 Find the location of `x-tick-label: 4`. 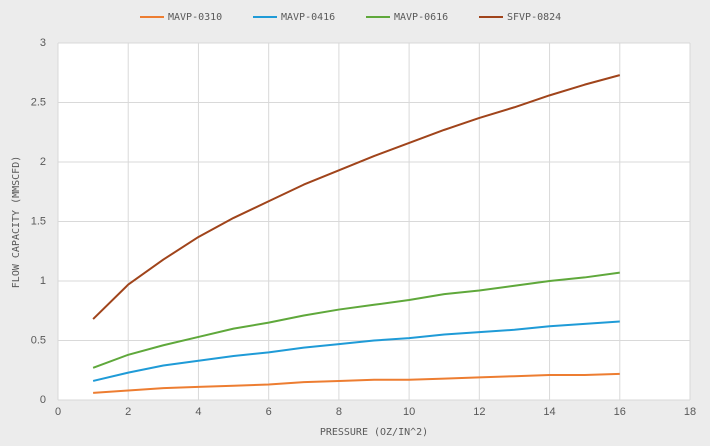

x-tick-label: 4 is located at coordinates (198, 412).